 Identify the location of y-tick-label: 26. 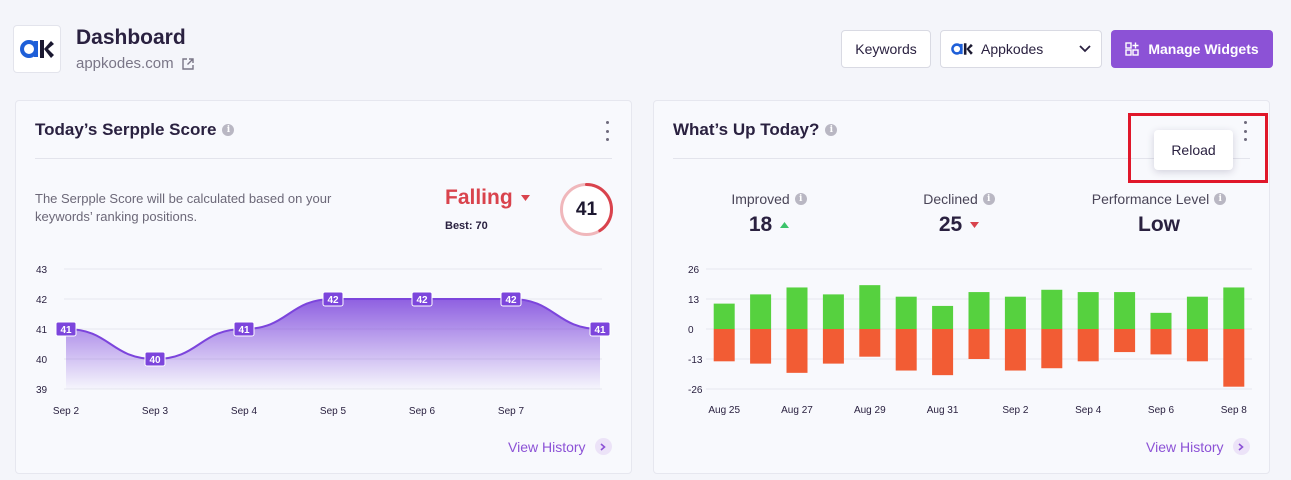
(694, 270).